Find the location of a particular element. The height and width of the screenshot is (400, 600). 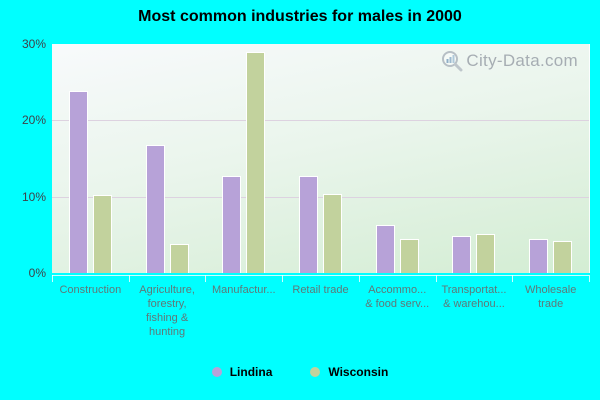

watermark-text: City-Data.com is located at coordinates (522, 60).